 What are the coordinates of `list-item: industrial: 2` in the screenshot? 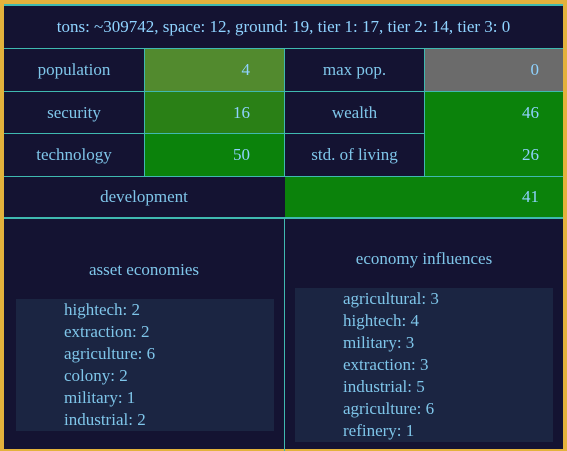 It's located at (105, 419).